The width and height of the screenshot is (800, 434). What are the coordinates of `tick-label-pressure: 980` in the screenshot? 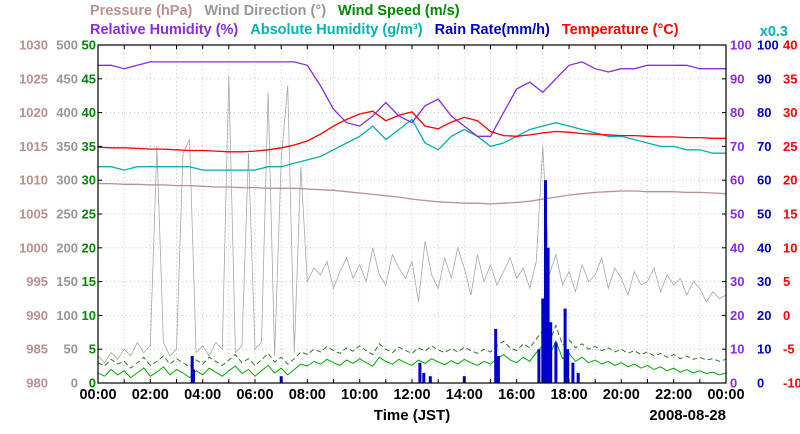 It's located at (37, 383).